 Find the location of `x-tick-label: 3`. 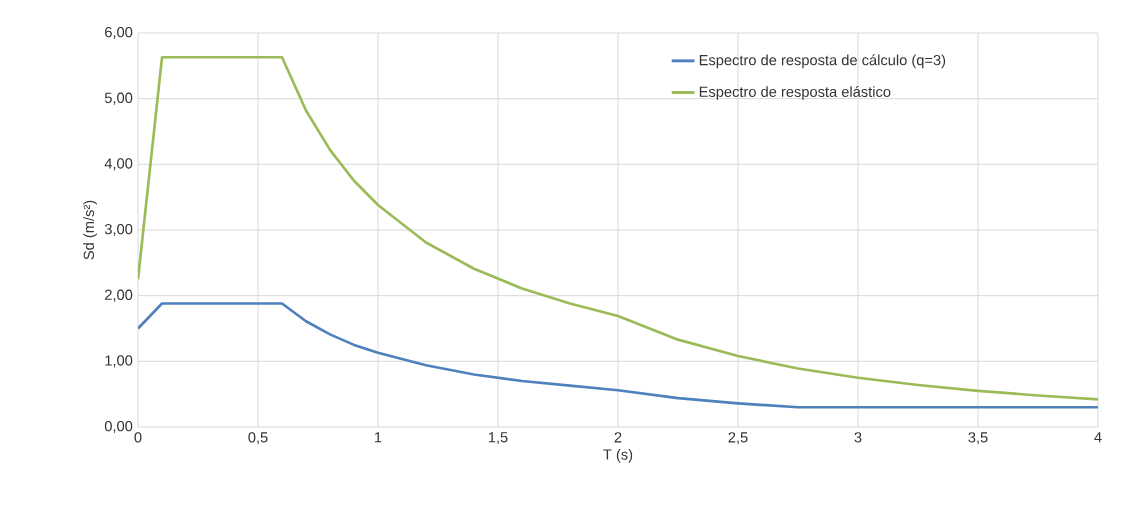

x-tick-label: 3 is located at coordinates (858, 437).